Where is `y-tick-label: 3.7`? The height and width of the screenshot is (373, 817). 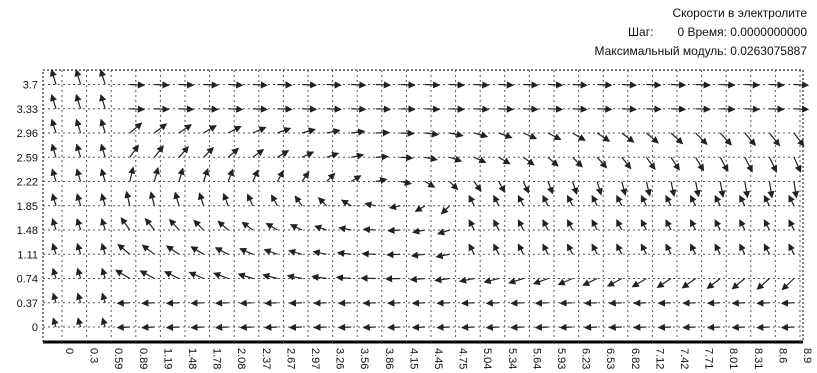
y-tick-label: 3.7 is located at coordinates (30, 86).